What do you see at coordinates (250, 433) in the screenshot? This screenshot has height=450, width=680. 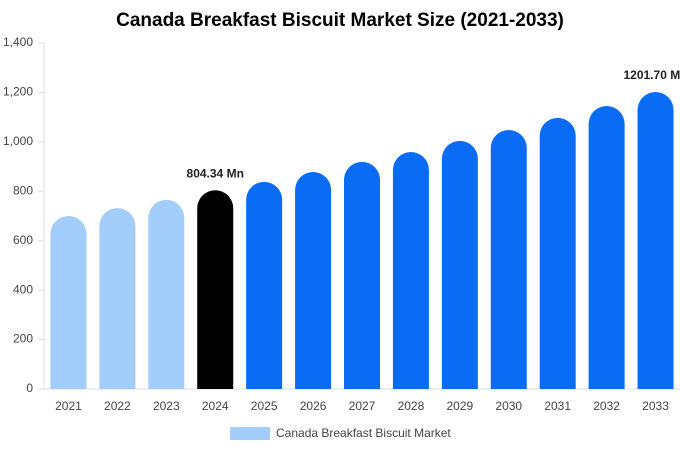 I see `legend-swatch` at bounding box center [250, 433].